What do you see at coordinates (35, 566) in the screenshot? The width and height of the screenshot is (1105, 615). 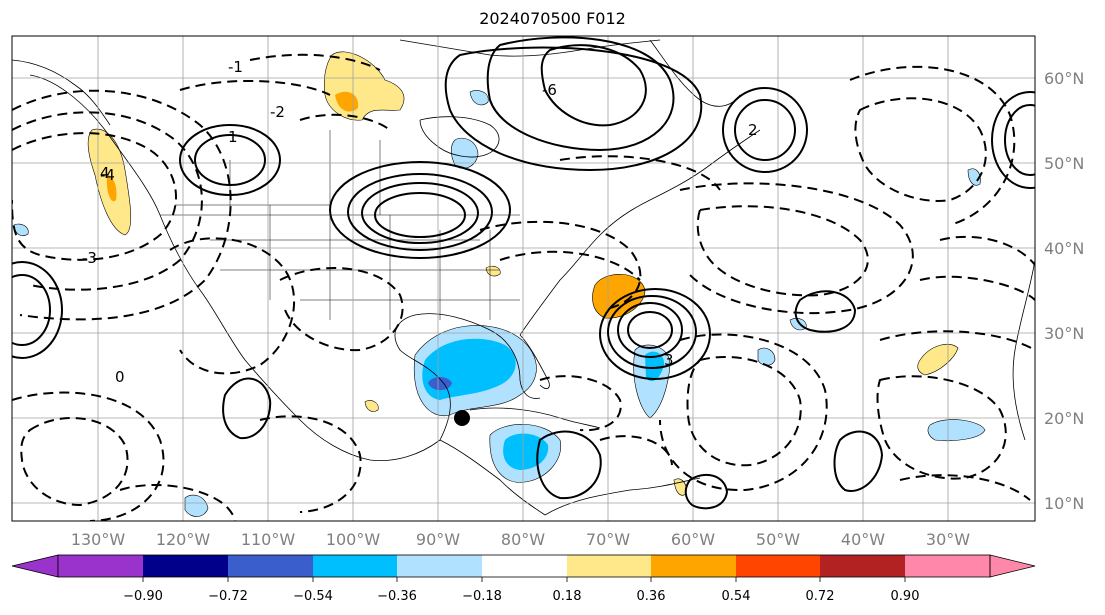 I see `colorbar-lower-extension` at bounding box center [35, 566].